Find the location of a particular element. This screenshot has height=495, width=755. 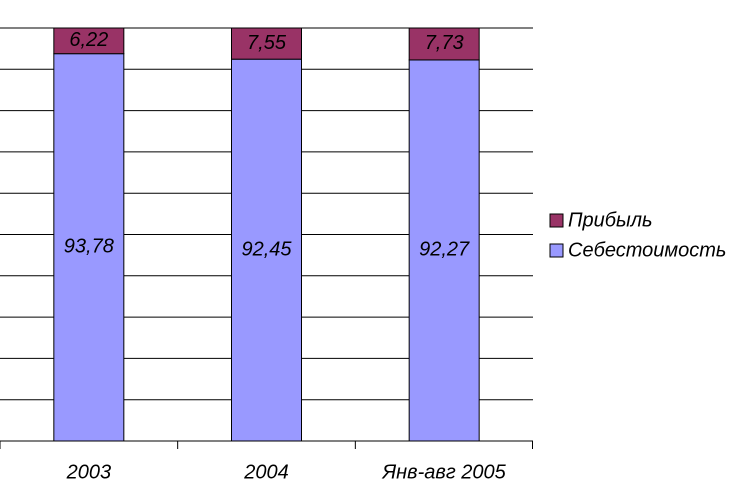

data-label: 7,73 is located at coordinates (444, 43).